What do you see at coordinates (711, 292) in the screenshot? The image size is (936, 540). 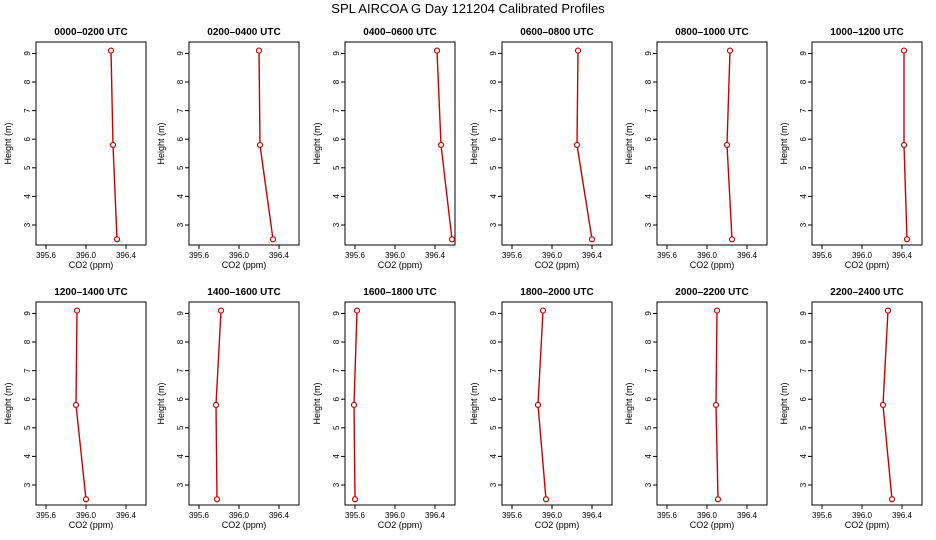 I see `panel-title: 2000–2200 UTC` at bounding box center [711, 292].